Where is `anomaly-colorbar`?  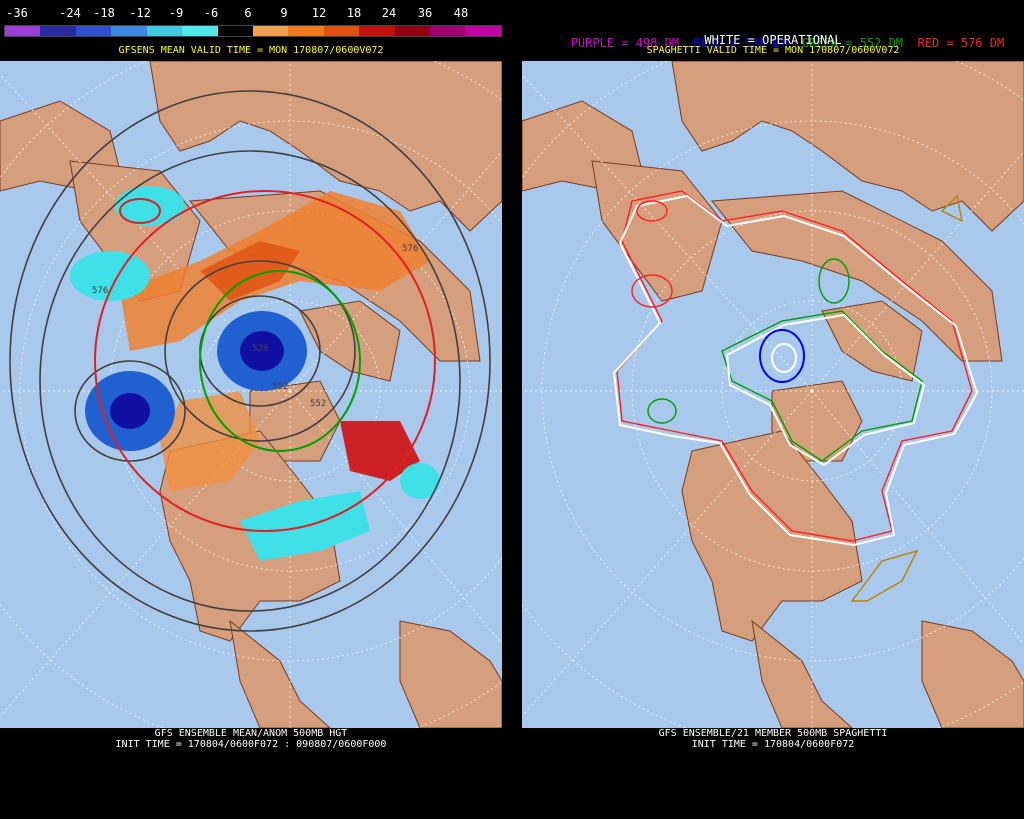 anomaly-colorbar is located at coordinates (253, 31).